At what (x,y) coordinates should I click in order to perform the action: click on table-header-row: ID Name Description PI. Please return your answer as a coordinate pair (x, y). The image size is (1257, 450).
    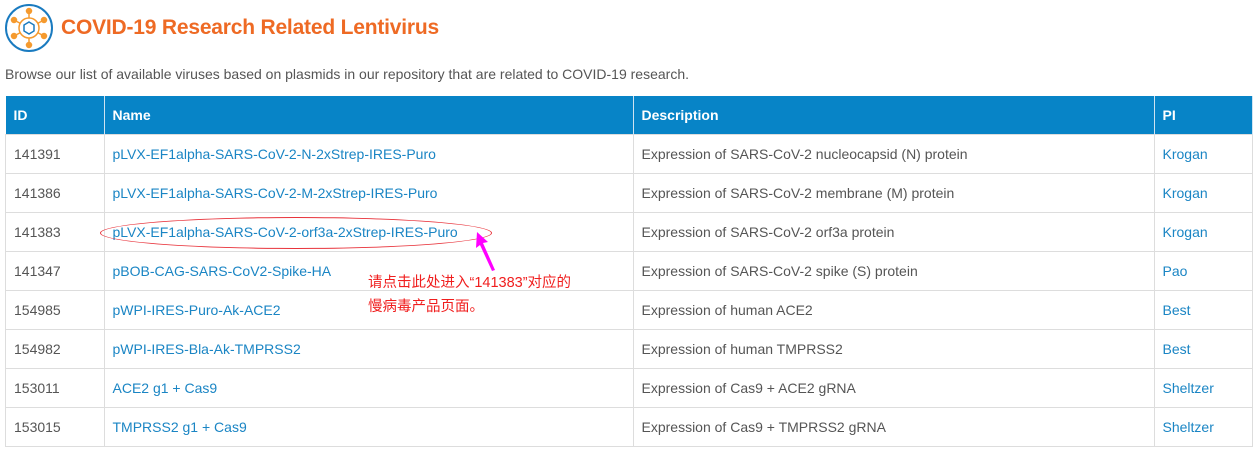
    Looking at the image, I should click on (629, 115).